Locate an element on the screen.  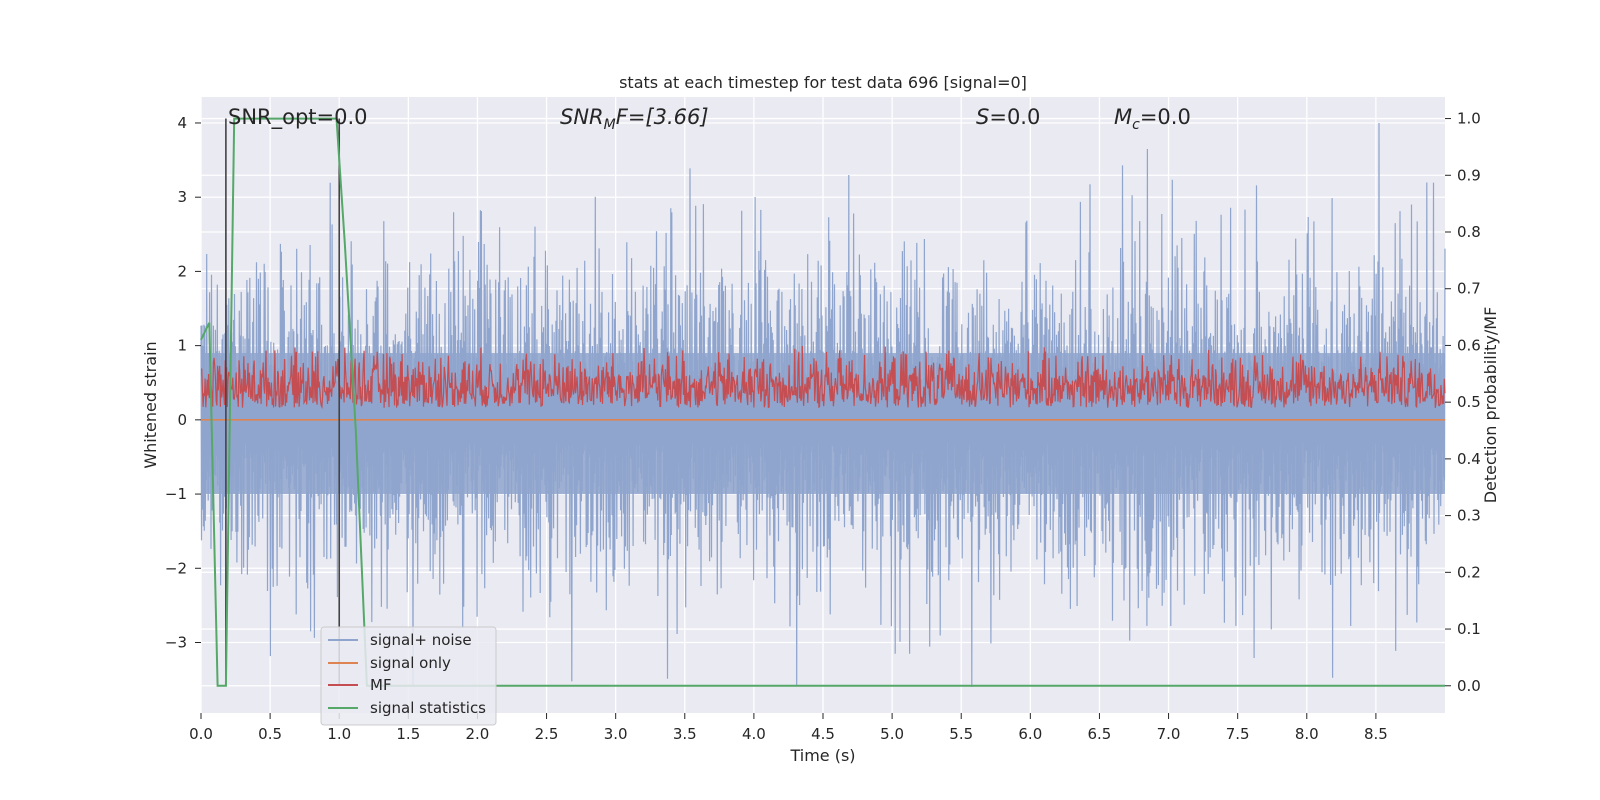
mc-rest: =0.0 is located at coordinates (1165, 117).